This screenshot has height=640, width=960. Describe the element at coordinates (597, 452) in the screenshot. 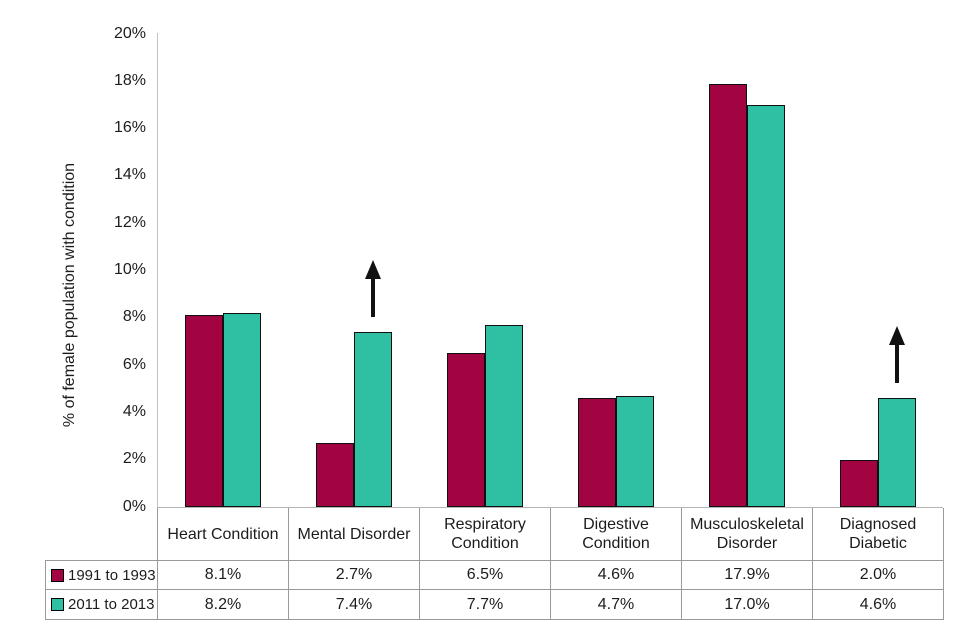

I see `bar-1991-to-1993-digestive-condition` at that location.